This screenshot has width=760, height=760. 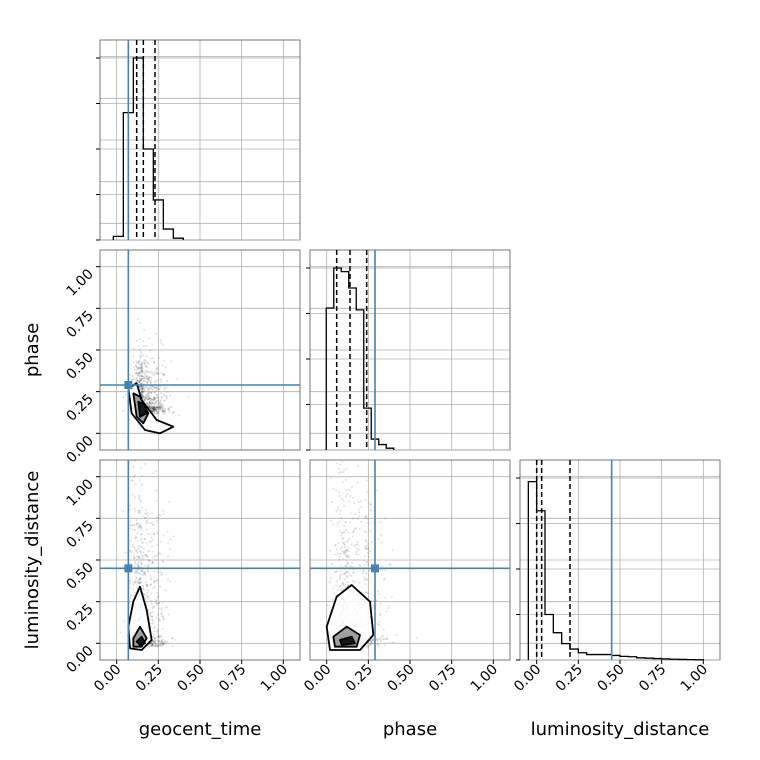 What do you see at coordinates (149, 678) in the screenshot?
I see `x-tick-label: 0.25` at bounding box center [149, 678].